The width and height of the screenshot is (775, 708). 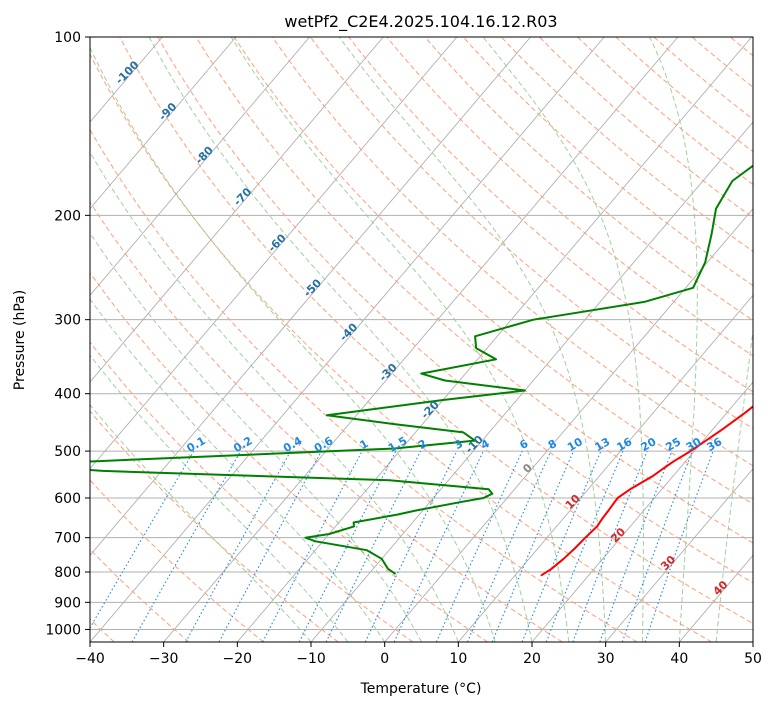 I want to click on y-tick-label: 1000, so click(x=63, y=630).